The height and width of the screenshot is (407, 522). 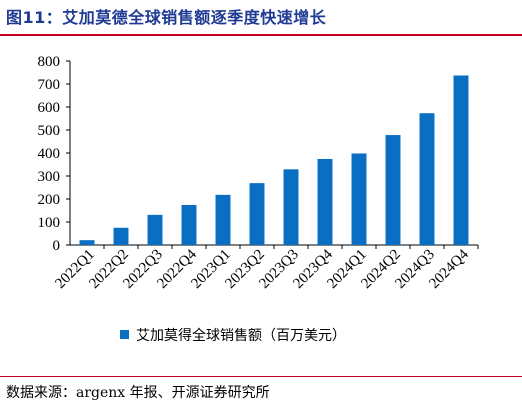 I want to click on y-tick-label: 300, so click(x=49, y=177).